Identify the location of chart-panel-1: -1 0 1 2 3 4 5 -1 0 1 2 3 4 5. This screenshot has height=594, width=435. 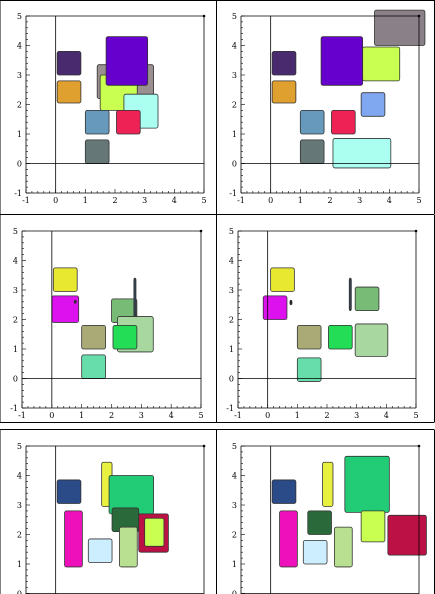
(110, 108).